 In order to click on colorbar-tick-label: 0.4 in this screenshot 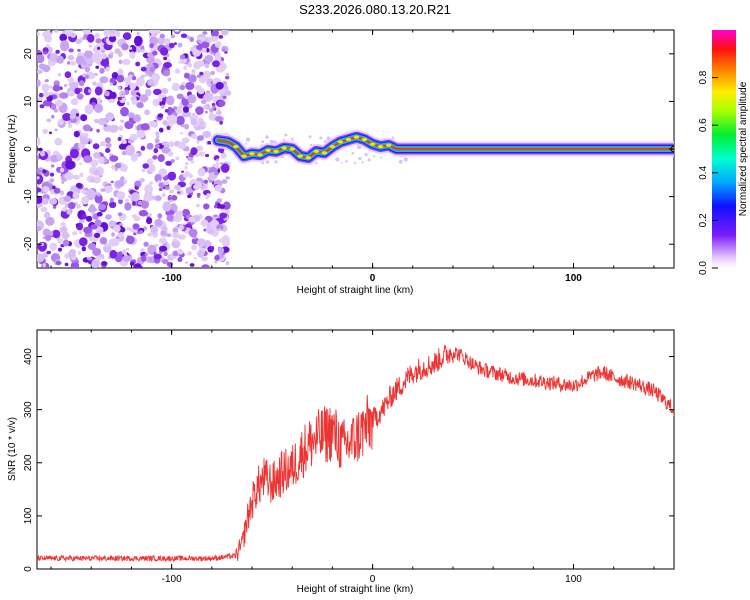, I will do `click(703, 172)`.